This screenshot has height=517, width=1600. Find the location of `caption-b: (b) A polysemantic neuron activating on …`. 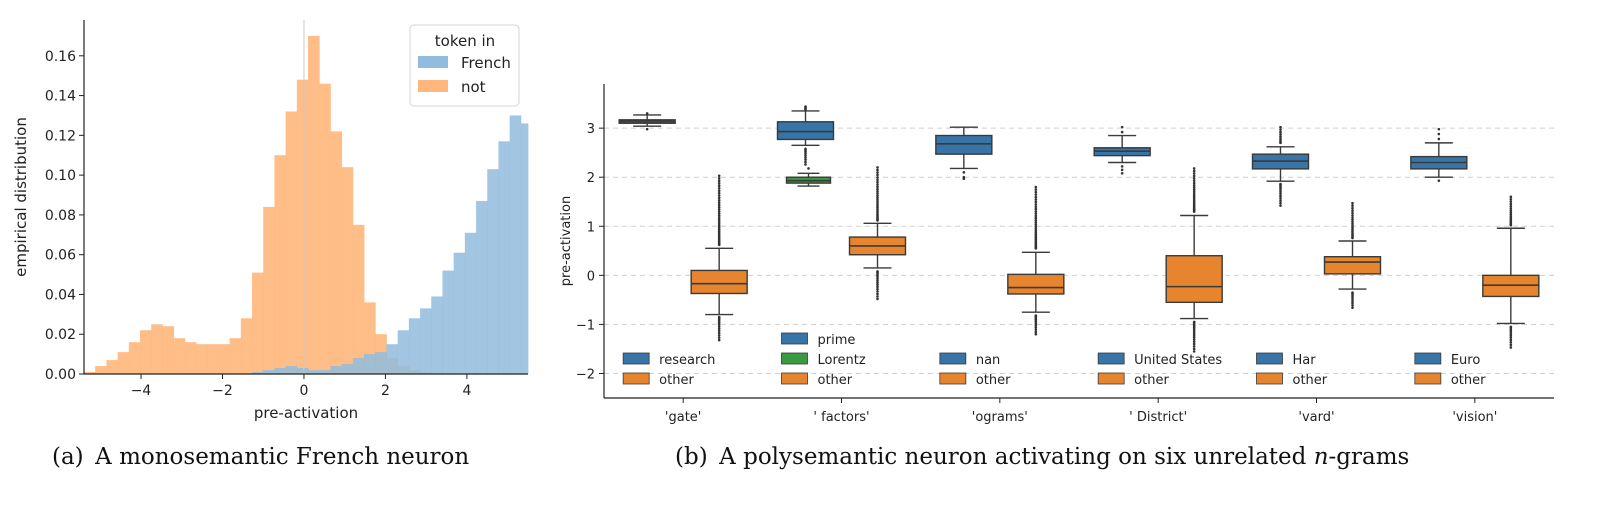

caption-b: (b) A polysemantic neuron activating on … is located at coordinates (1042, 457).